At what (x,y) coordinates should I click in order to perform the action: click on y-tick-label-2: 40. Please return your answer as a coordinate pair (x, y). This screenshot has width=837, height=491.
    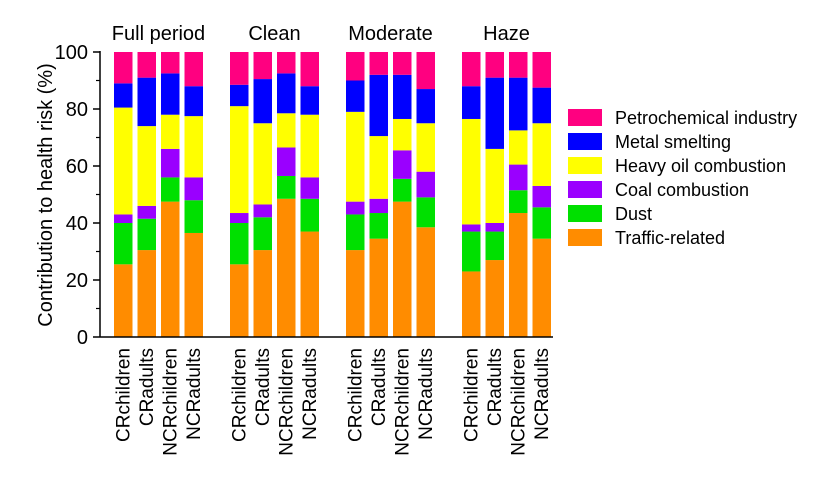
    Looking at the image, I should click on (77, 224).